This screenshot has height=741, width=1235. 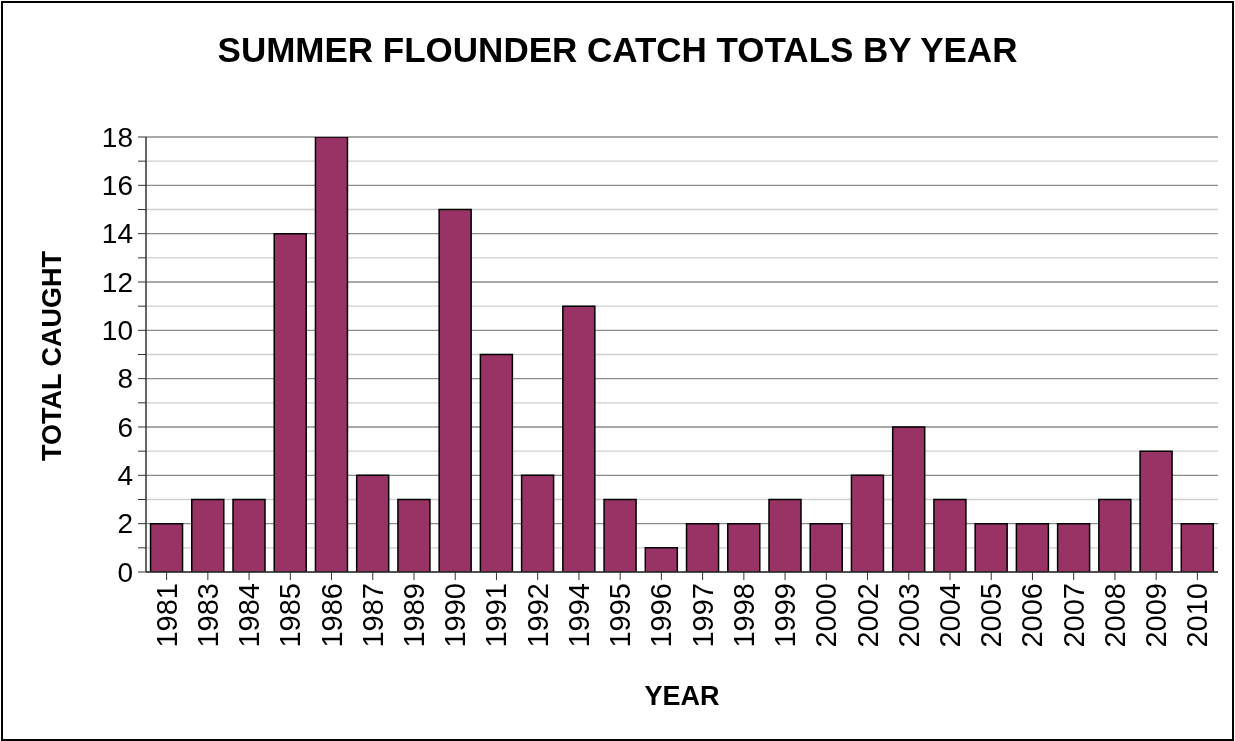 What do you see at coordinates (950, 615) in the screenshot?
I see `x-tick-label: 2004` at bounding box center [950, 615].